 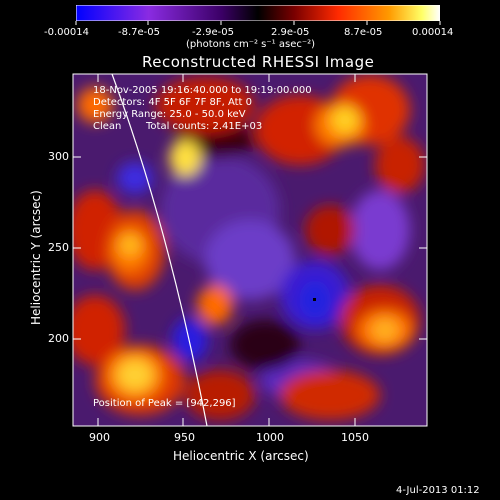 I want to click on y-tick-label-1: 300, so click(x=58, y=156).